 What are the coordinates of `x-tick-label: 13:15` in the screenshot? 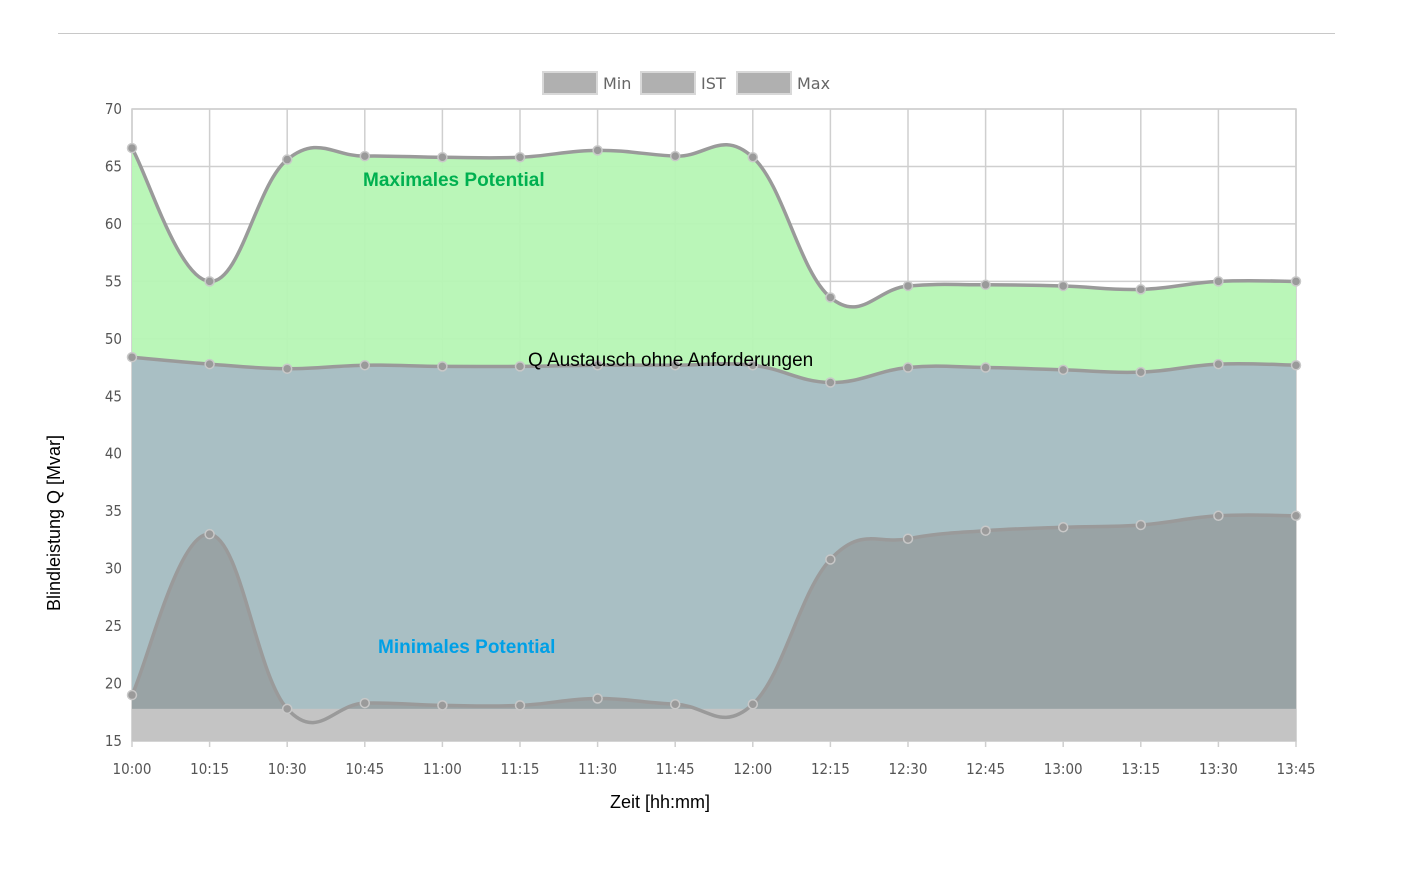 It's located at (1140, 769).